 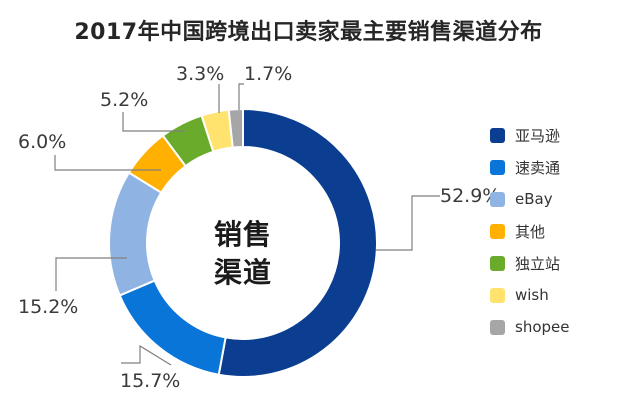 I want to click on legend-label: eBay, so click(x=534, y=199).